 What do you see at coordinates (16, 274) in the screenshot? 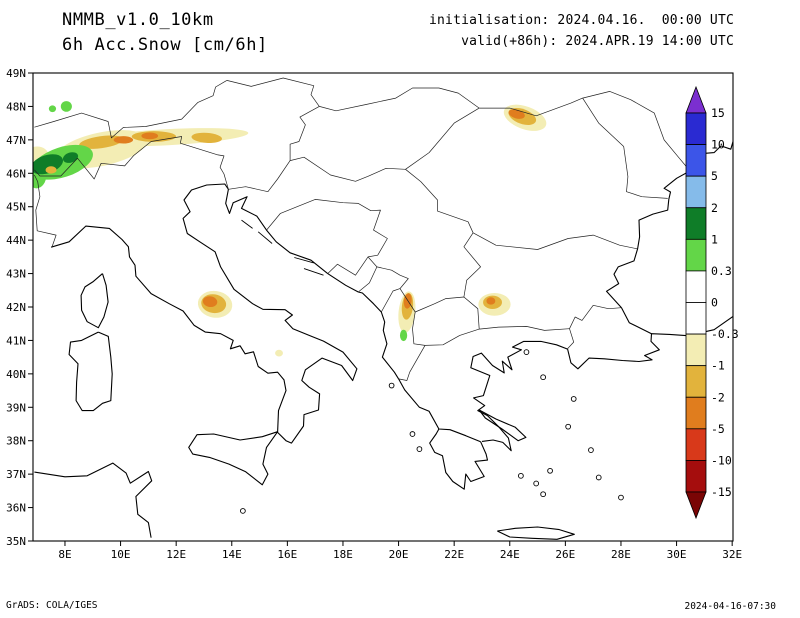
I see `lat-tick-label: 43N` at bounding box center [16, 274].